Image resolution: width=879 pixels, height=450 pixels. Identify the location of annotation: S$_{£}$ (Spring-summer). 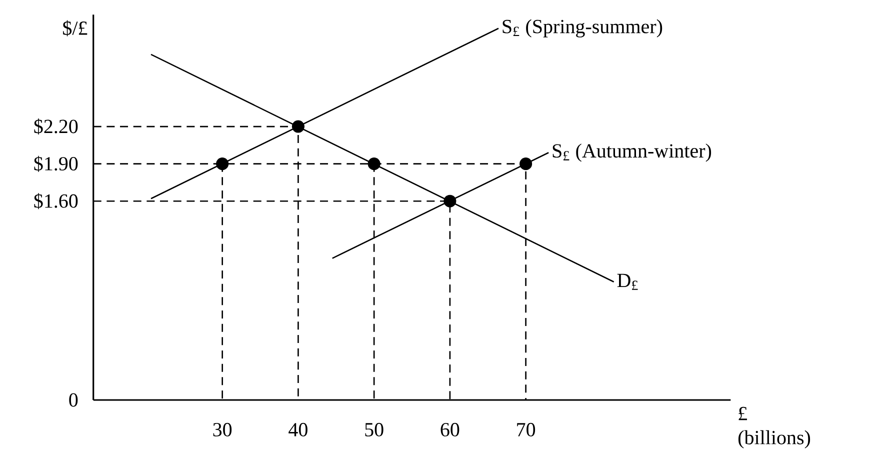
(582, 28).